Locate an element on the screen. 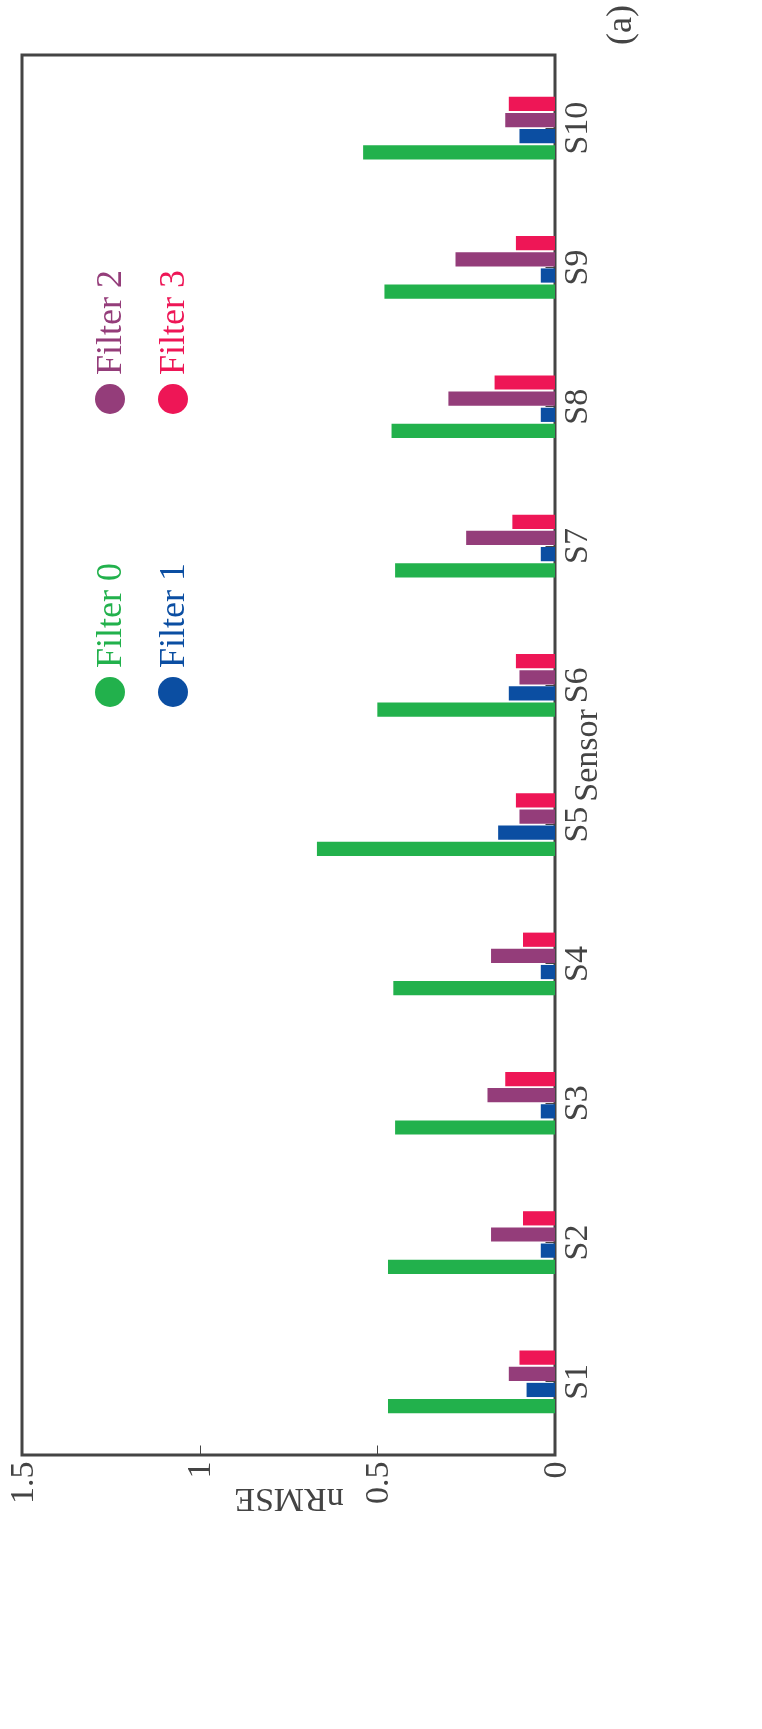  y-tick-label: S3 is located at coordinates (575, 1103).